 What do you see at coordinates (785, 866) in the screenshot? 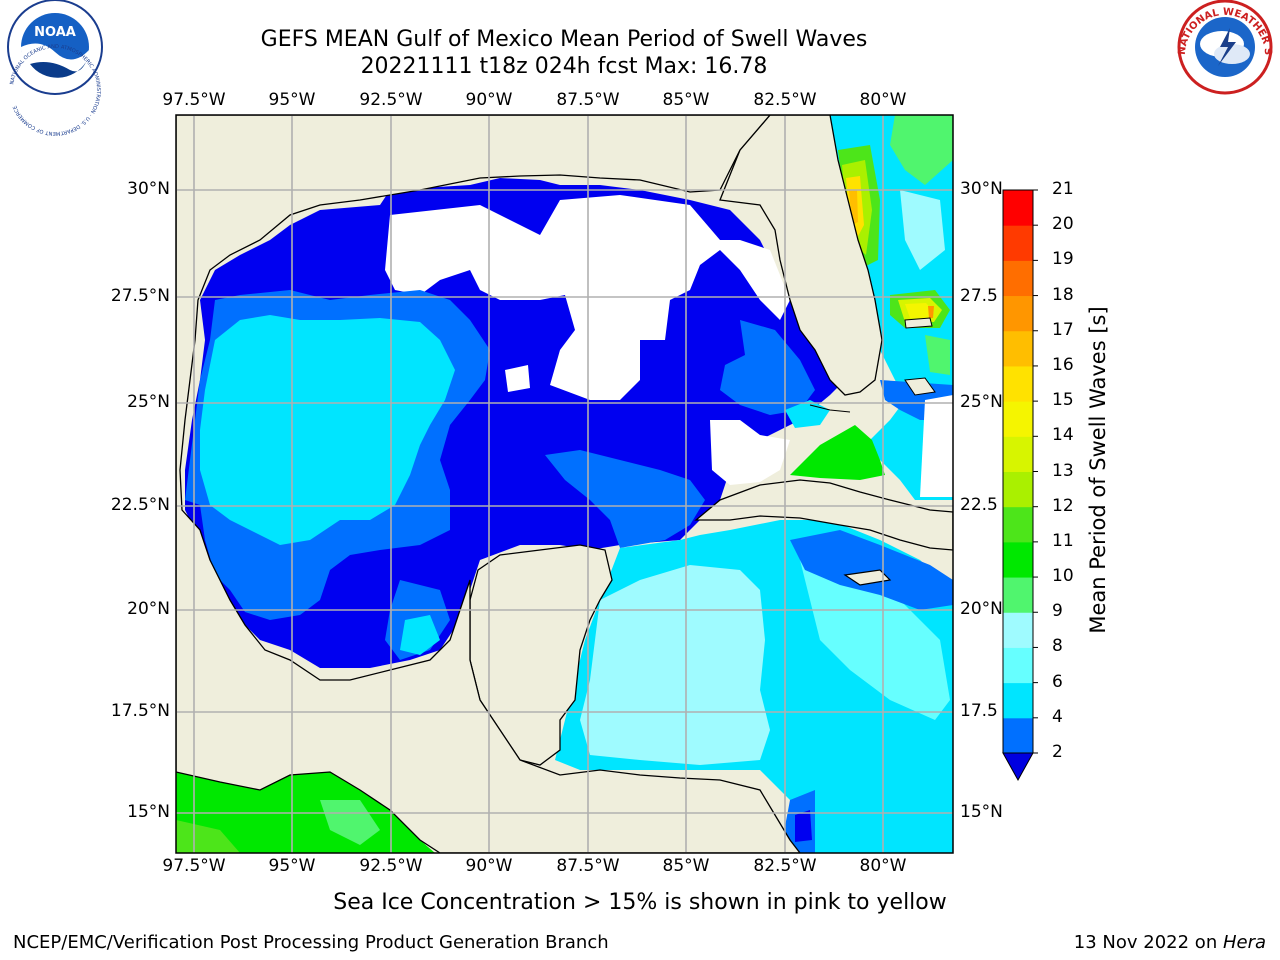
I see `lon-label-bottom: 82.5°W` at bounding box center [785, 866].